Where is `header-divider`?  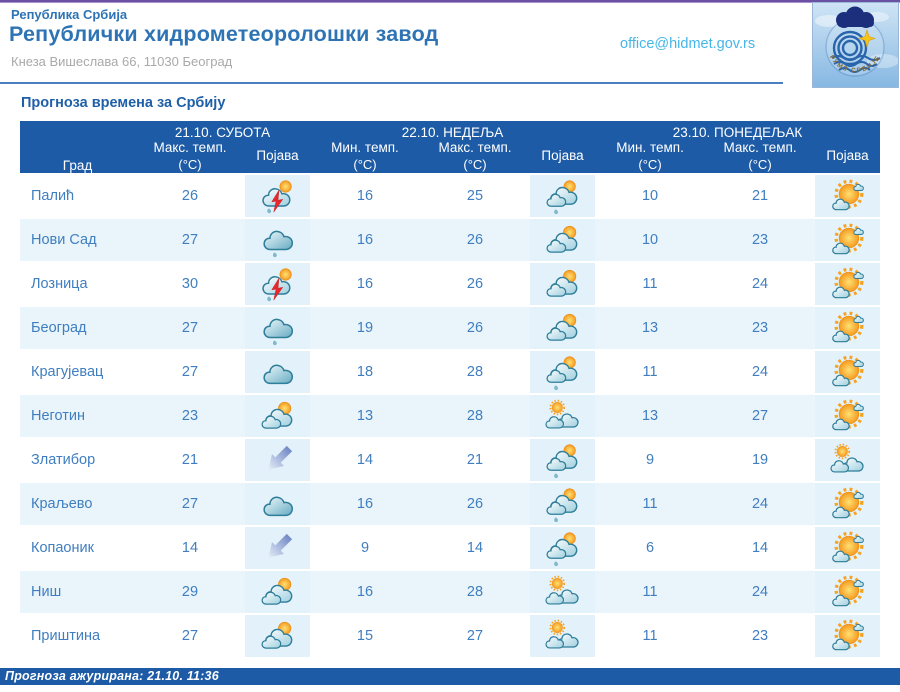
header-divider is located at coordinates (391, 83).